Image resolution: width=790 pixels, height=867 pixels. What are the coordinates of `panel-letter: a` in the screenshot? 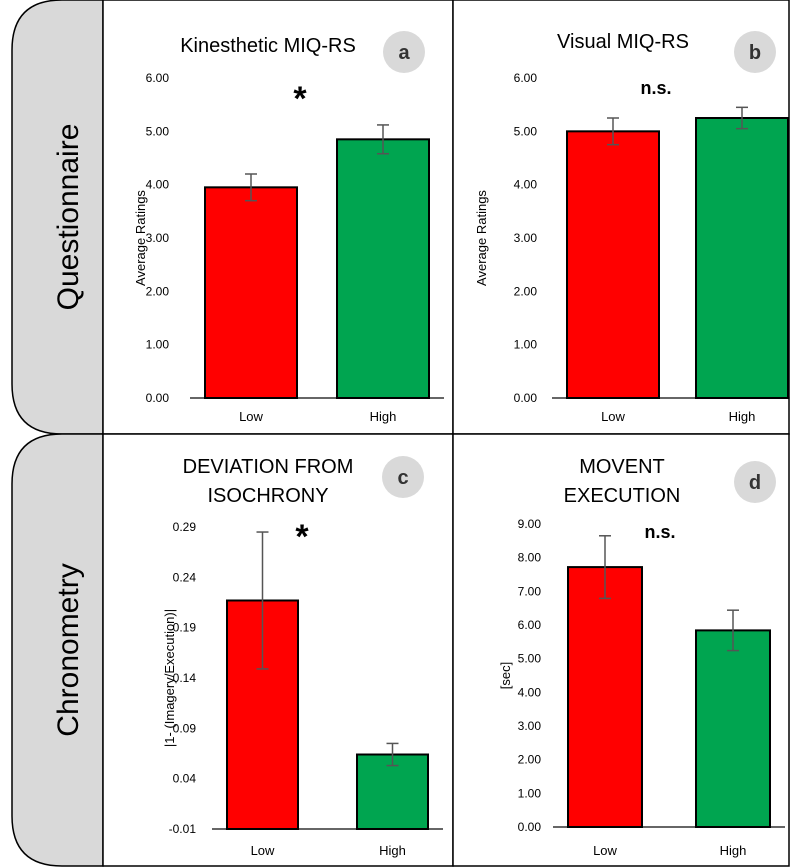 It's located at (404, 53).